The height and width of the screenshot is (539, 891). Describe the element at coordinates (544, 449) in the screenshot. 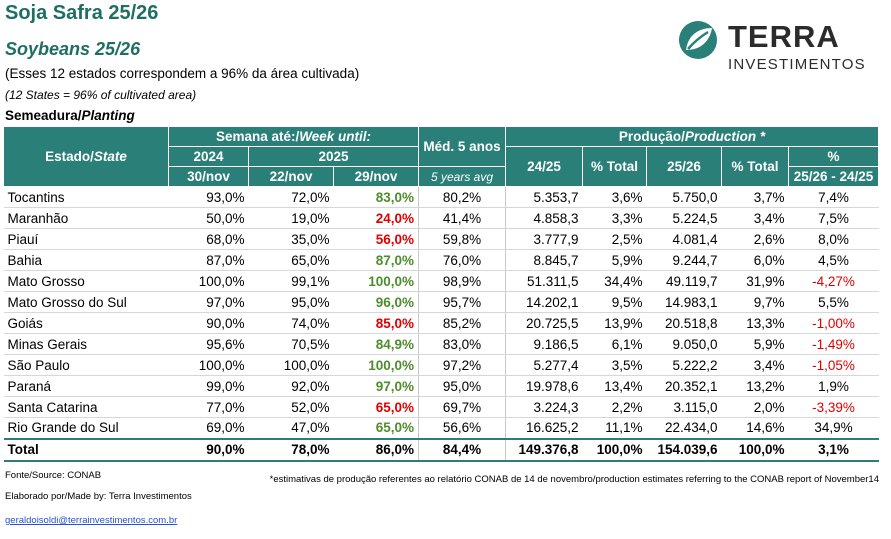

I see `total-prod2425: 149.376,8` at that location.